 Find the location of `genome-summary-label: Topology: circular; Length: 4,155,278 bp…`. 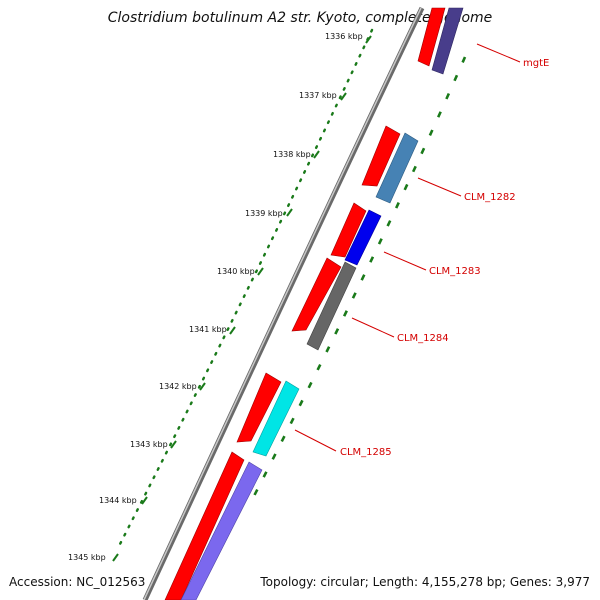

genome-summary-label: Topology: circular; Length: 4,155,278 bp… is located at coordinates (424, 582).